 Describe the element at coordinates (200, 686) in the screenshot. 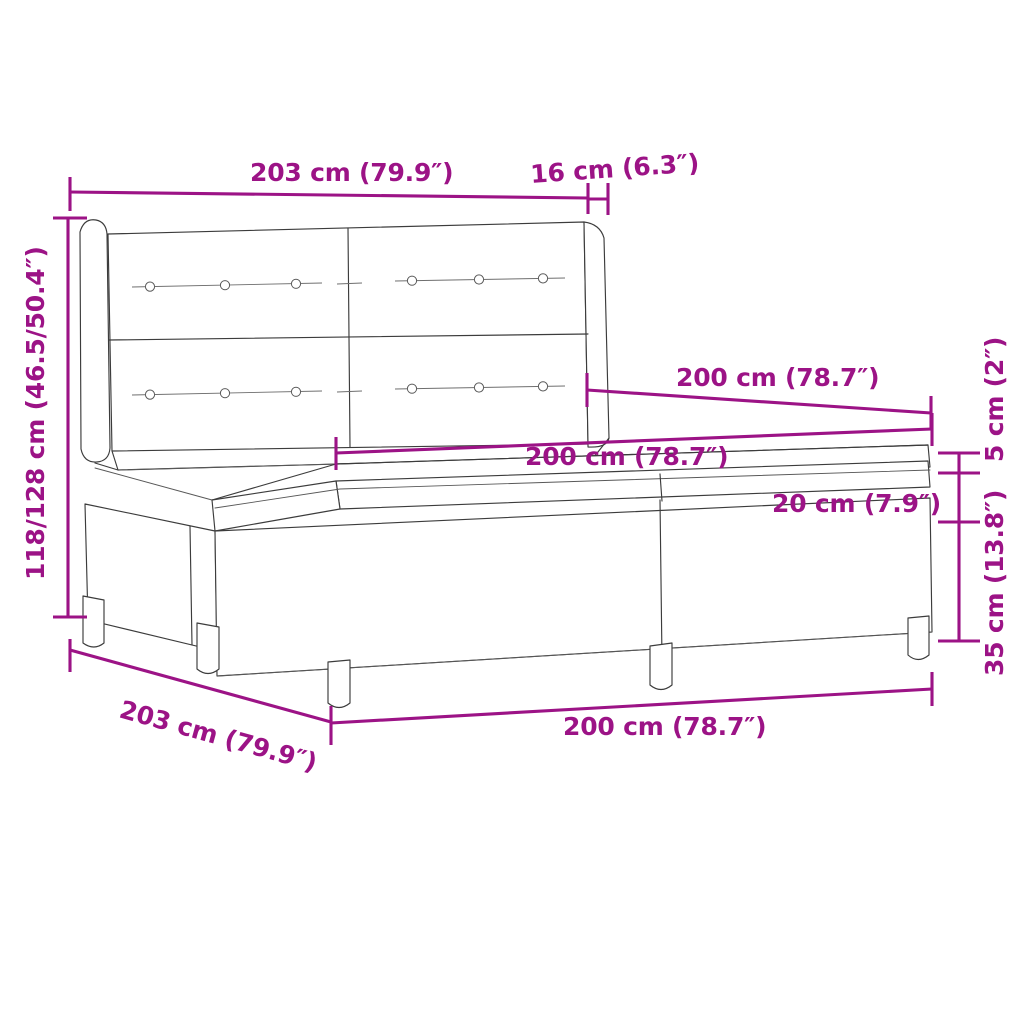

I see `dim-line-base-depth` at that location.